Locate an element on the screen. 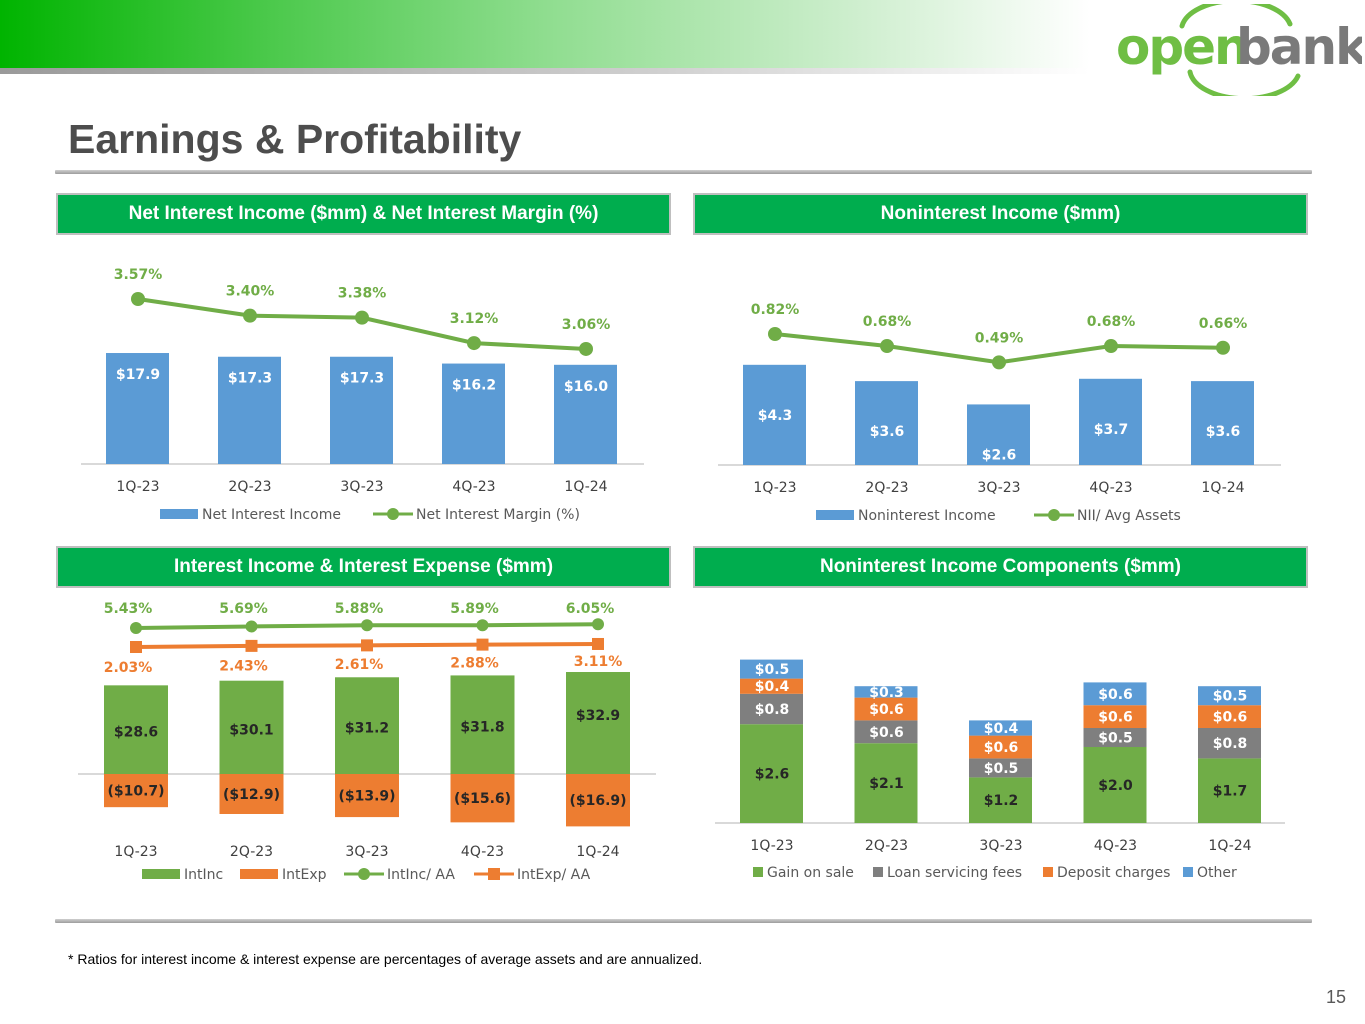 The image size is (1365, 1024). panel-header-noninterest: Noninterest Income ($mm) is located at coordinates (1000, 214).